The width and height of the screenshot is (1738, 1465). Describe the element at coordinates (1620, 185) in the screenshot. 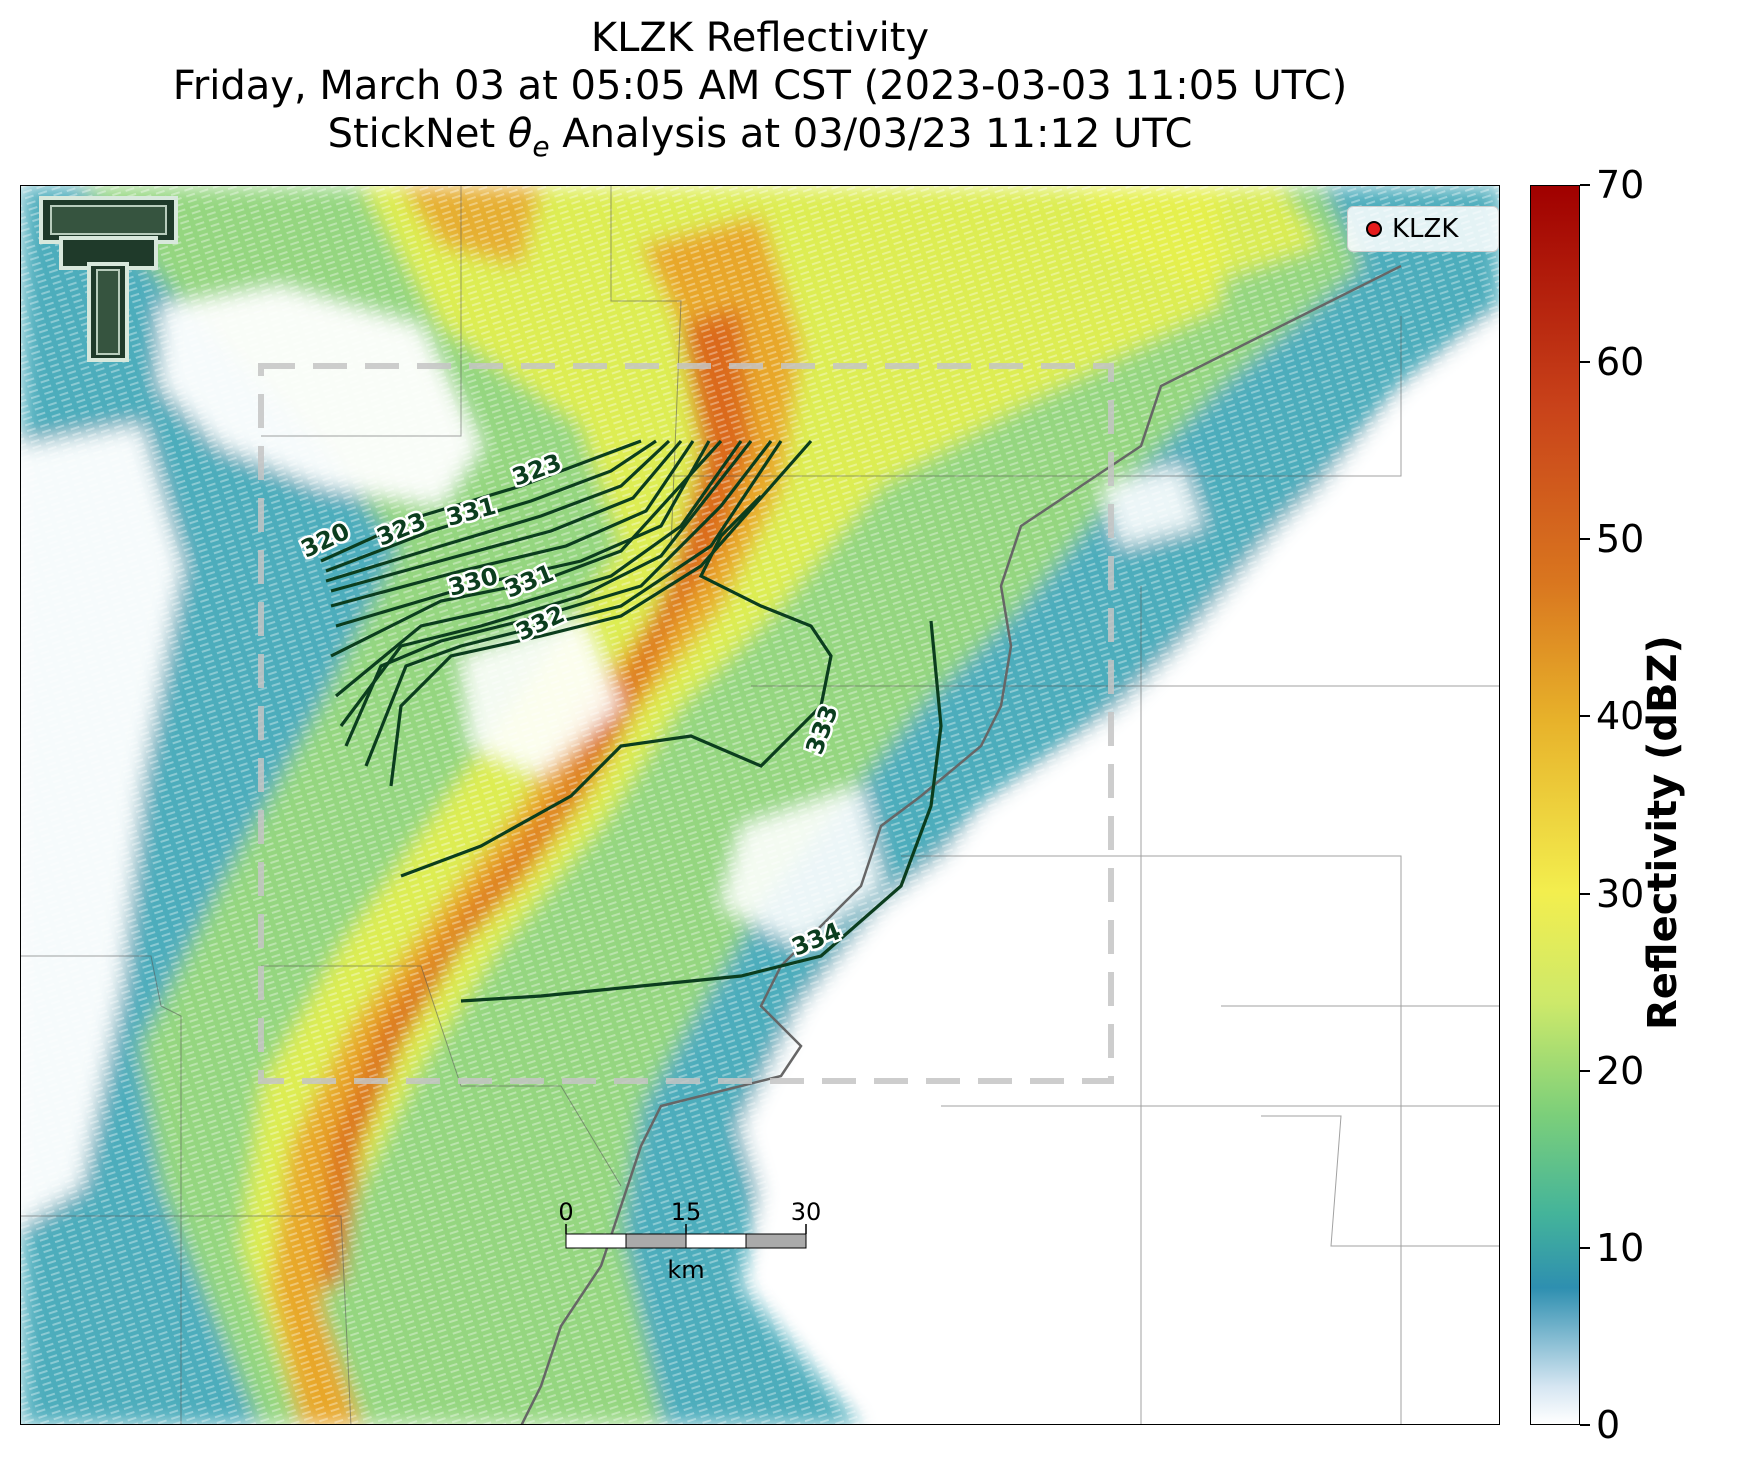

I see `colorbar-tick-label: 70` at that location.